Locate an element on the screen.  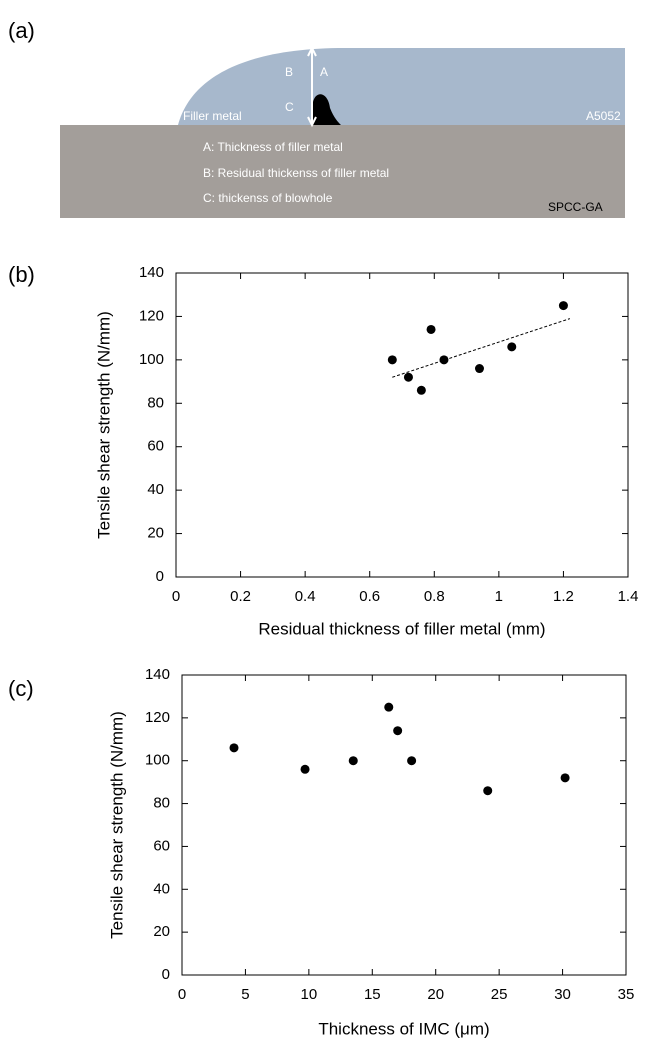
x-tick-label: 1.2 is located at coordinates (563, 596).